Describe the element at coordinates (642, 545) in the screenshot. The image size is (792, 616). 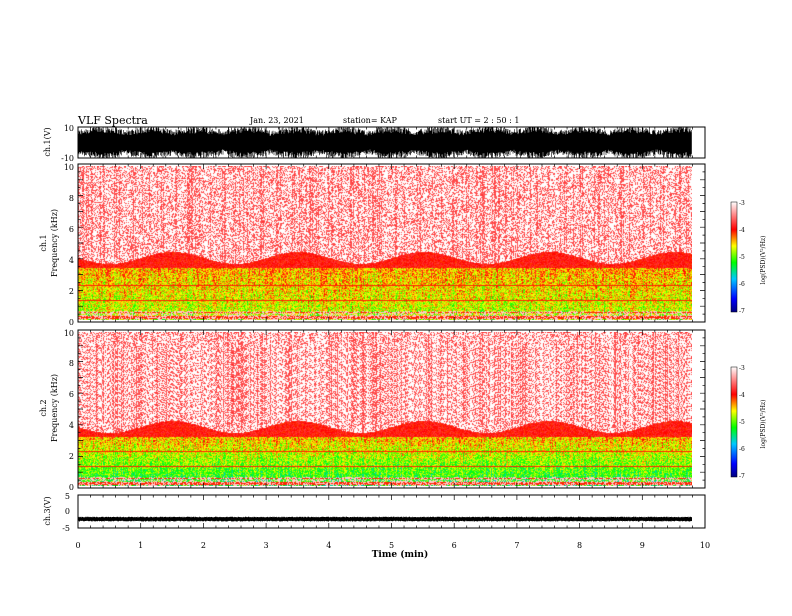
I see `x-tick-label-9: 9` at that location.